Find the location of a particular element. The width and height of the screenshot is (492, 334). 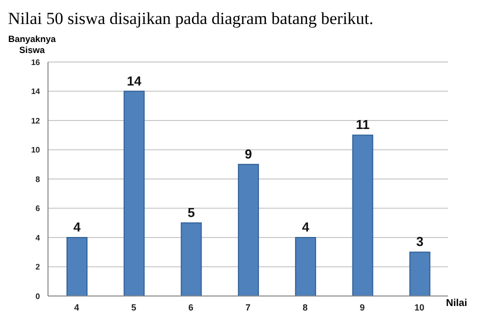

x-axis-title: Nilai is located at coordinates (457, 303).